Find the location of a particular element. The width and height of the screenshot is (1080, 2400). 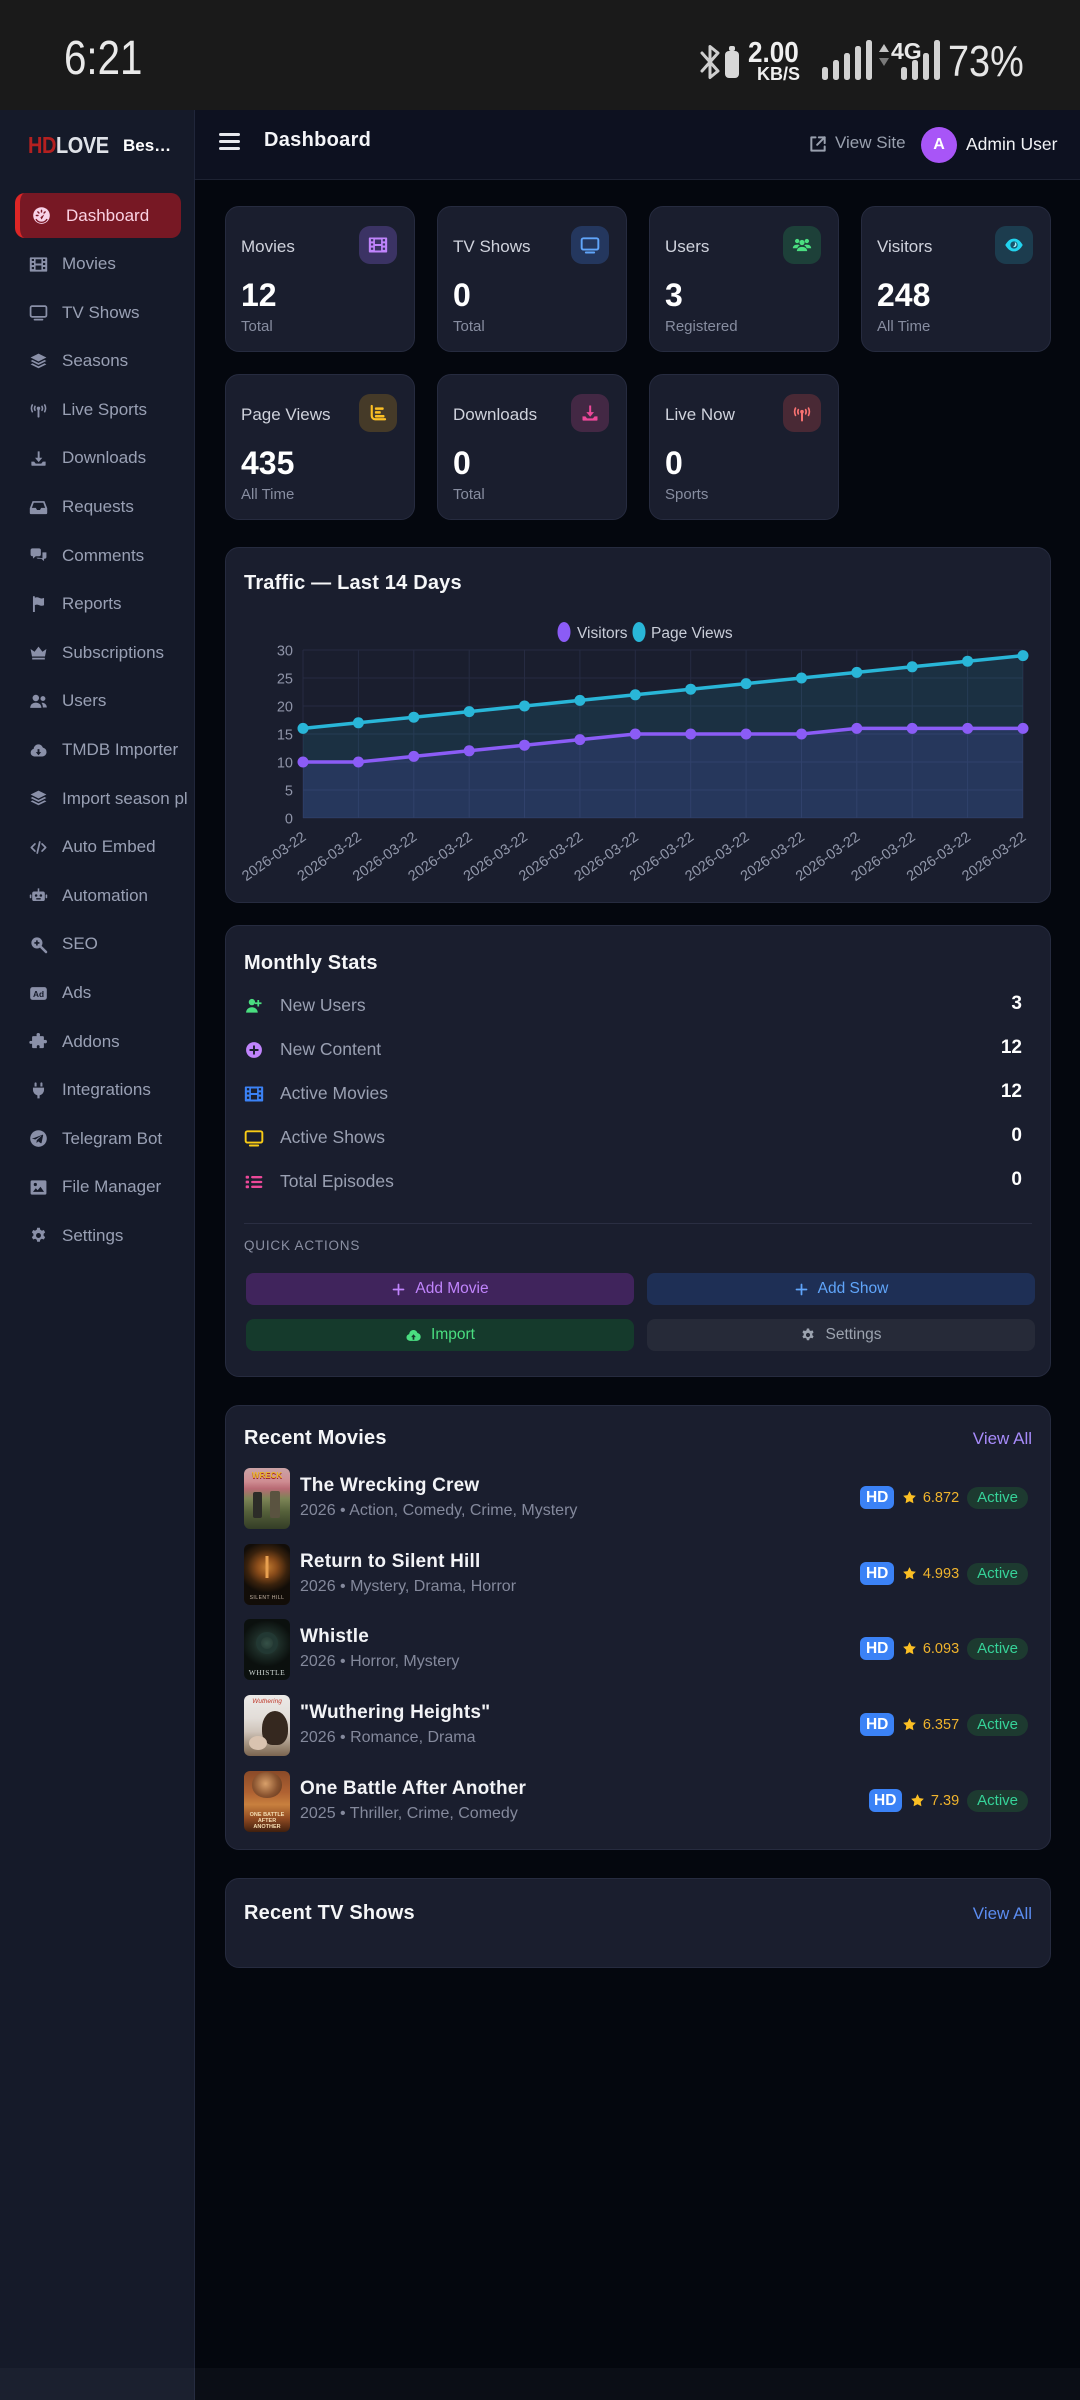

svg-text: Ad is located at coordinates (38, 994).